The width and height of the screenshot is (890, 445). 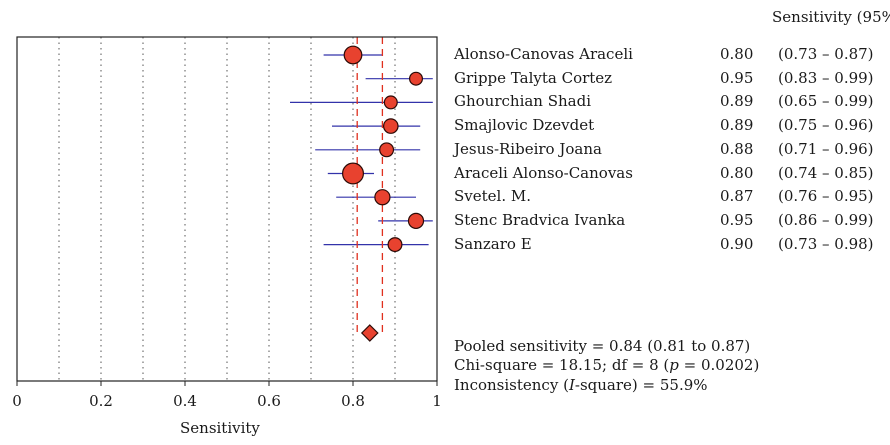 I want to click on pooled-sensitivity-text: Pooled sensitivity = 0.84 (0.81 to 0.87), so click(x=602, y=346).